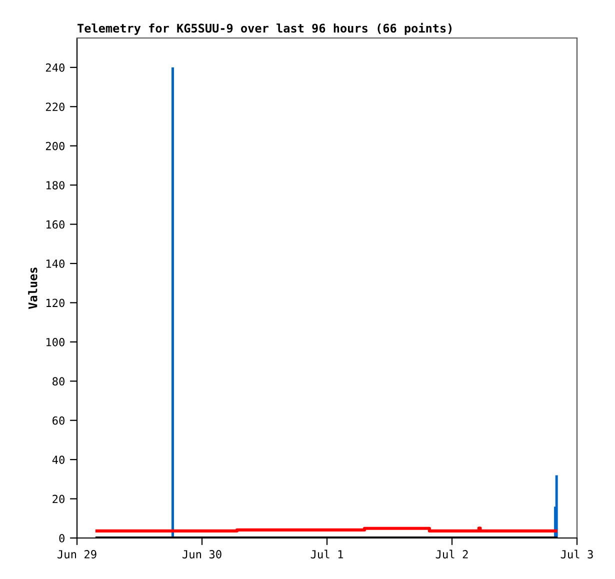  I want to click on y-tick-label: 100, so click(55, 342).